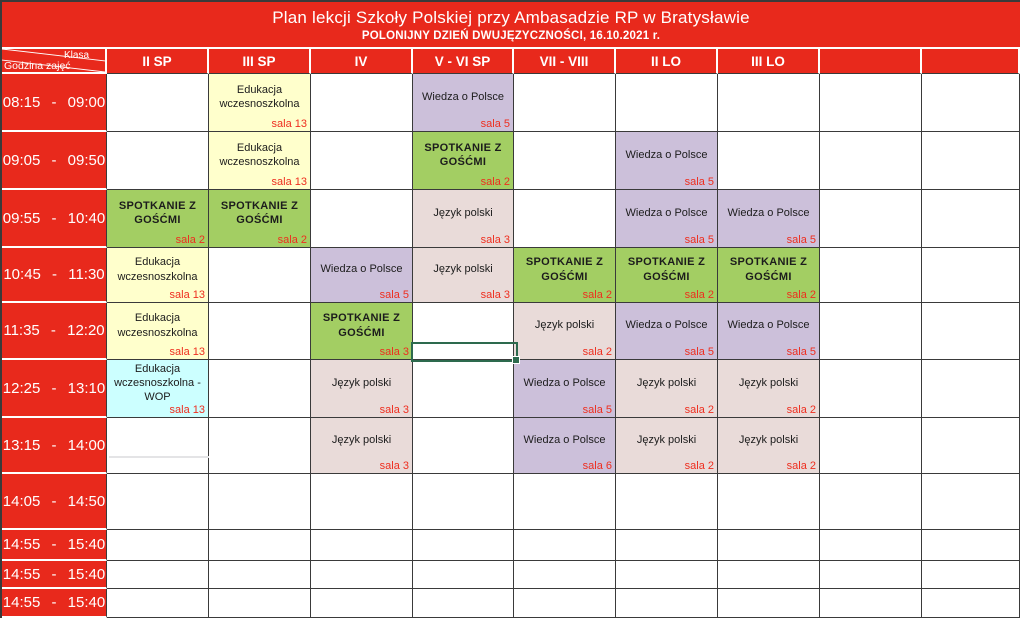  What do you see at coordinates (54, 389) in the screenshot?
I see `time-slot-label: 12:25 - 13:10` at bounding box center [54, 389].